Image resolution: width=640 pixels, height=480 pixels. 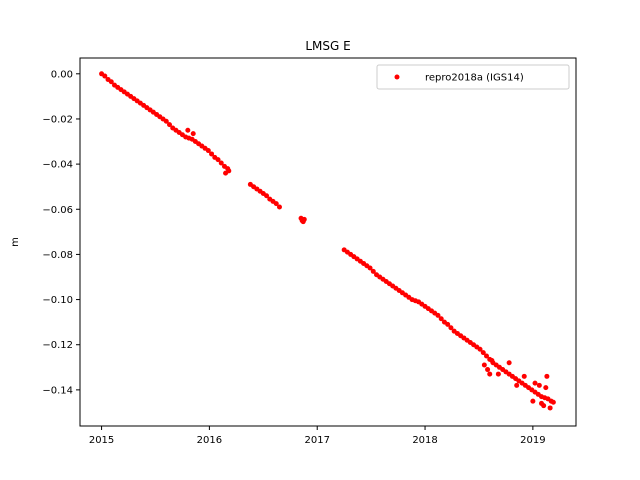 What do you see at coordinates (316, 440) in the screenshot?
I see `x-tick-label: 2017` at bounding box center [316, 440].